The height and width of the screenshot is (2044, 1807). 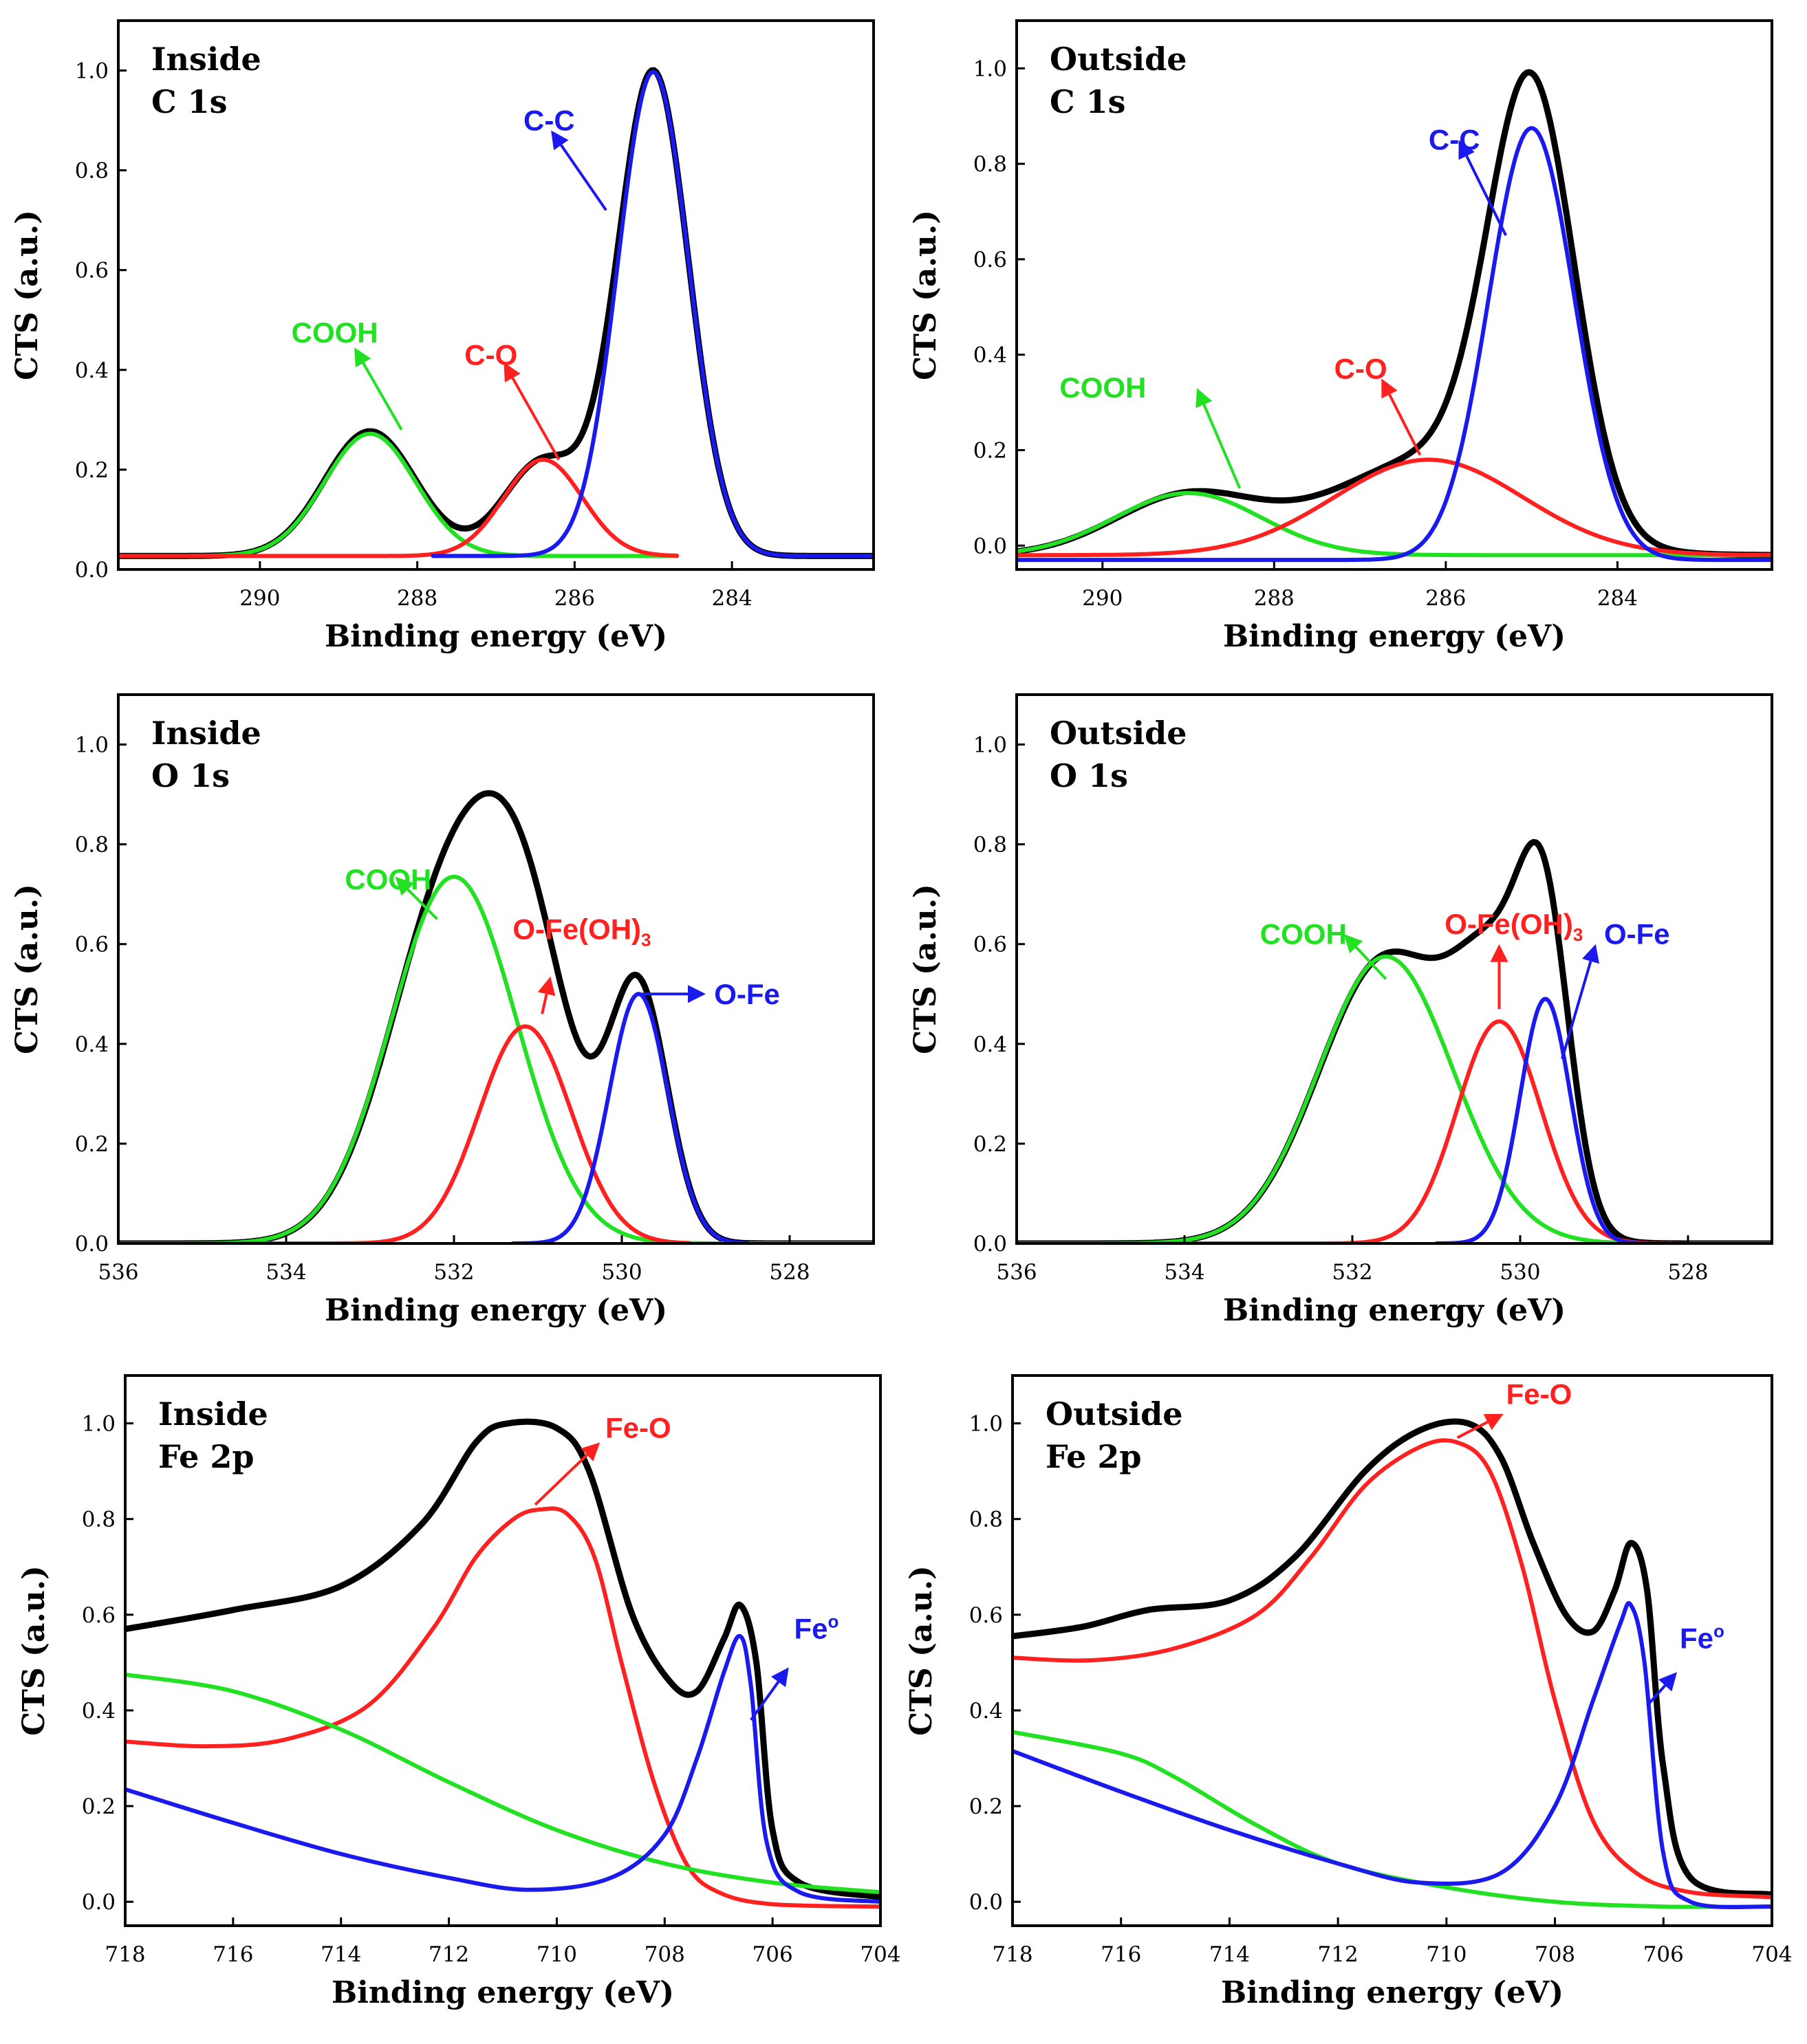 I want to click on annotation-label: C-C, so click(x=549, y=121).